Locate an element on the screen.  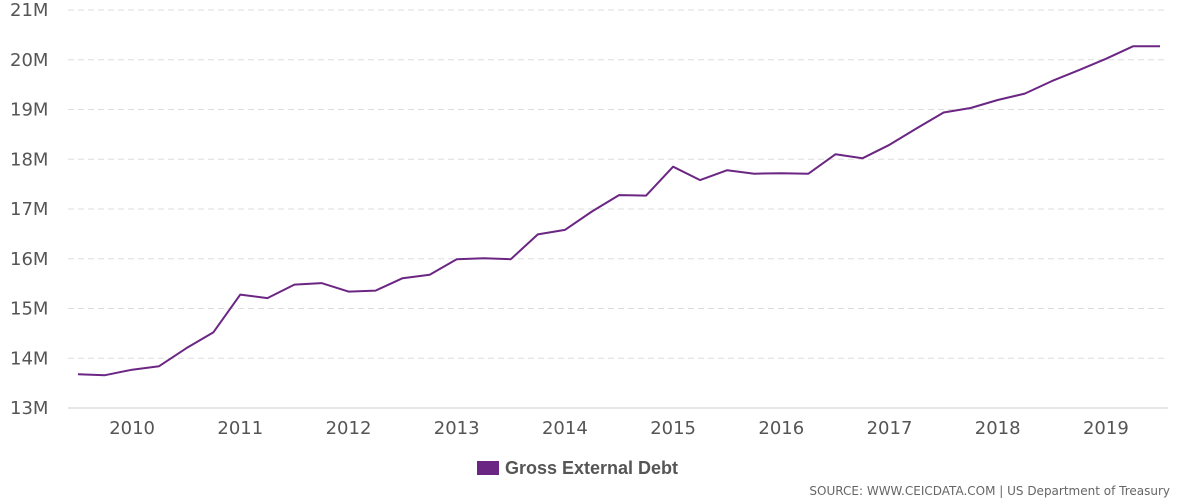
x-tick-label: 2017 is located at coordinates (890, 428).